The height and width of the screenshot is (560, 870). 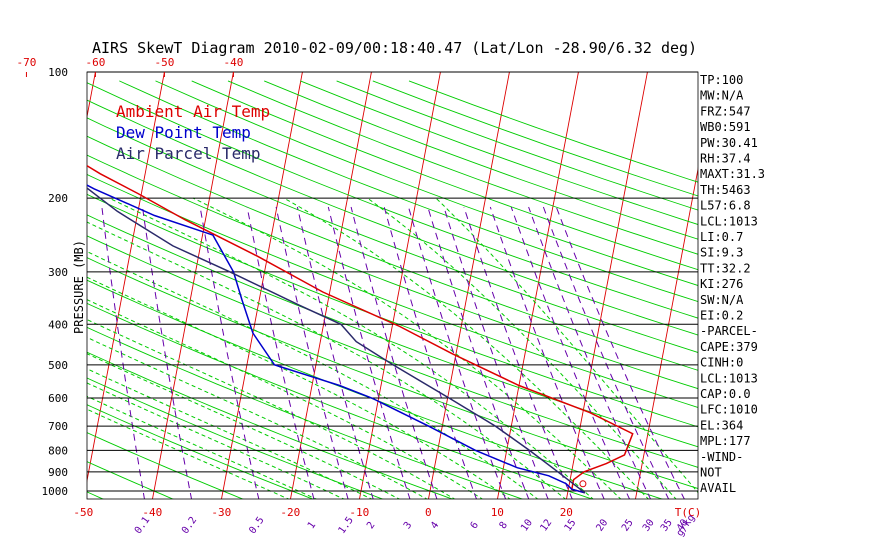 What do you see at coordinates (721, 316) in the screenshot?
I see `stat-line: EI:0.2` at bounding box center [721, 316].